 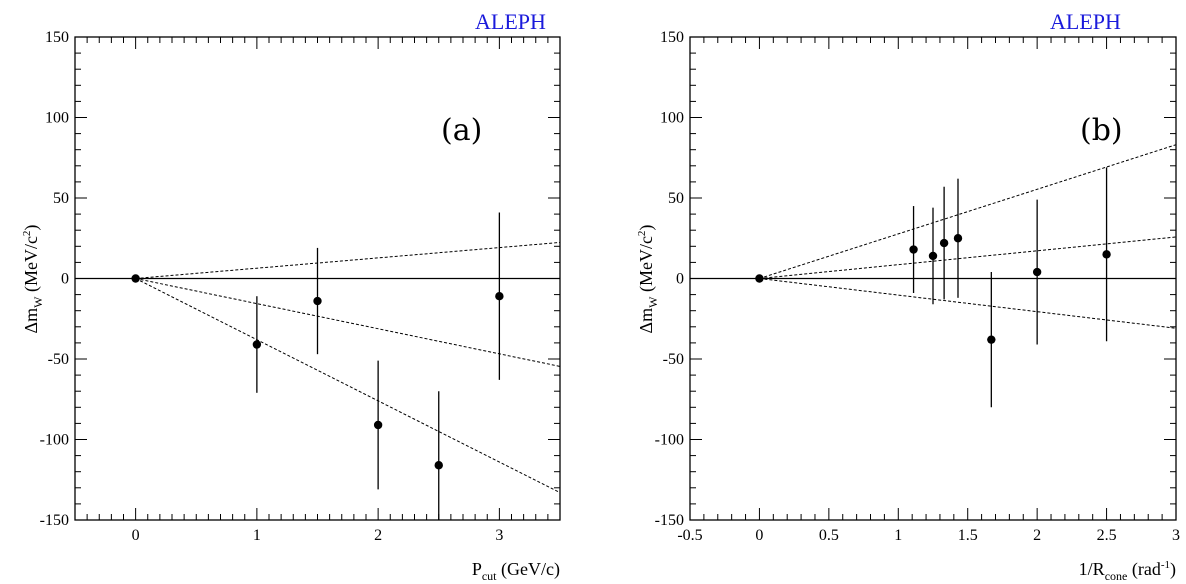 I want to click on panel-b-ylabel: ΔmW (MeV/c2), so click(x=648, y=279).